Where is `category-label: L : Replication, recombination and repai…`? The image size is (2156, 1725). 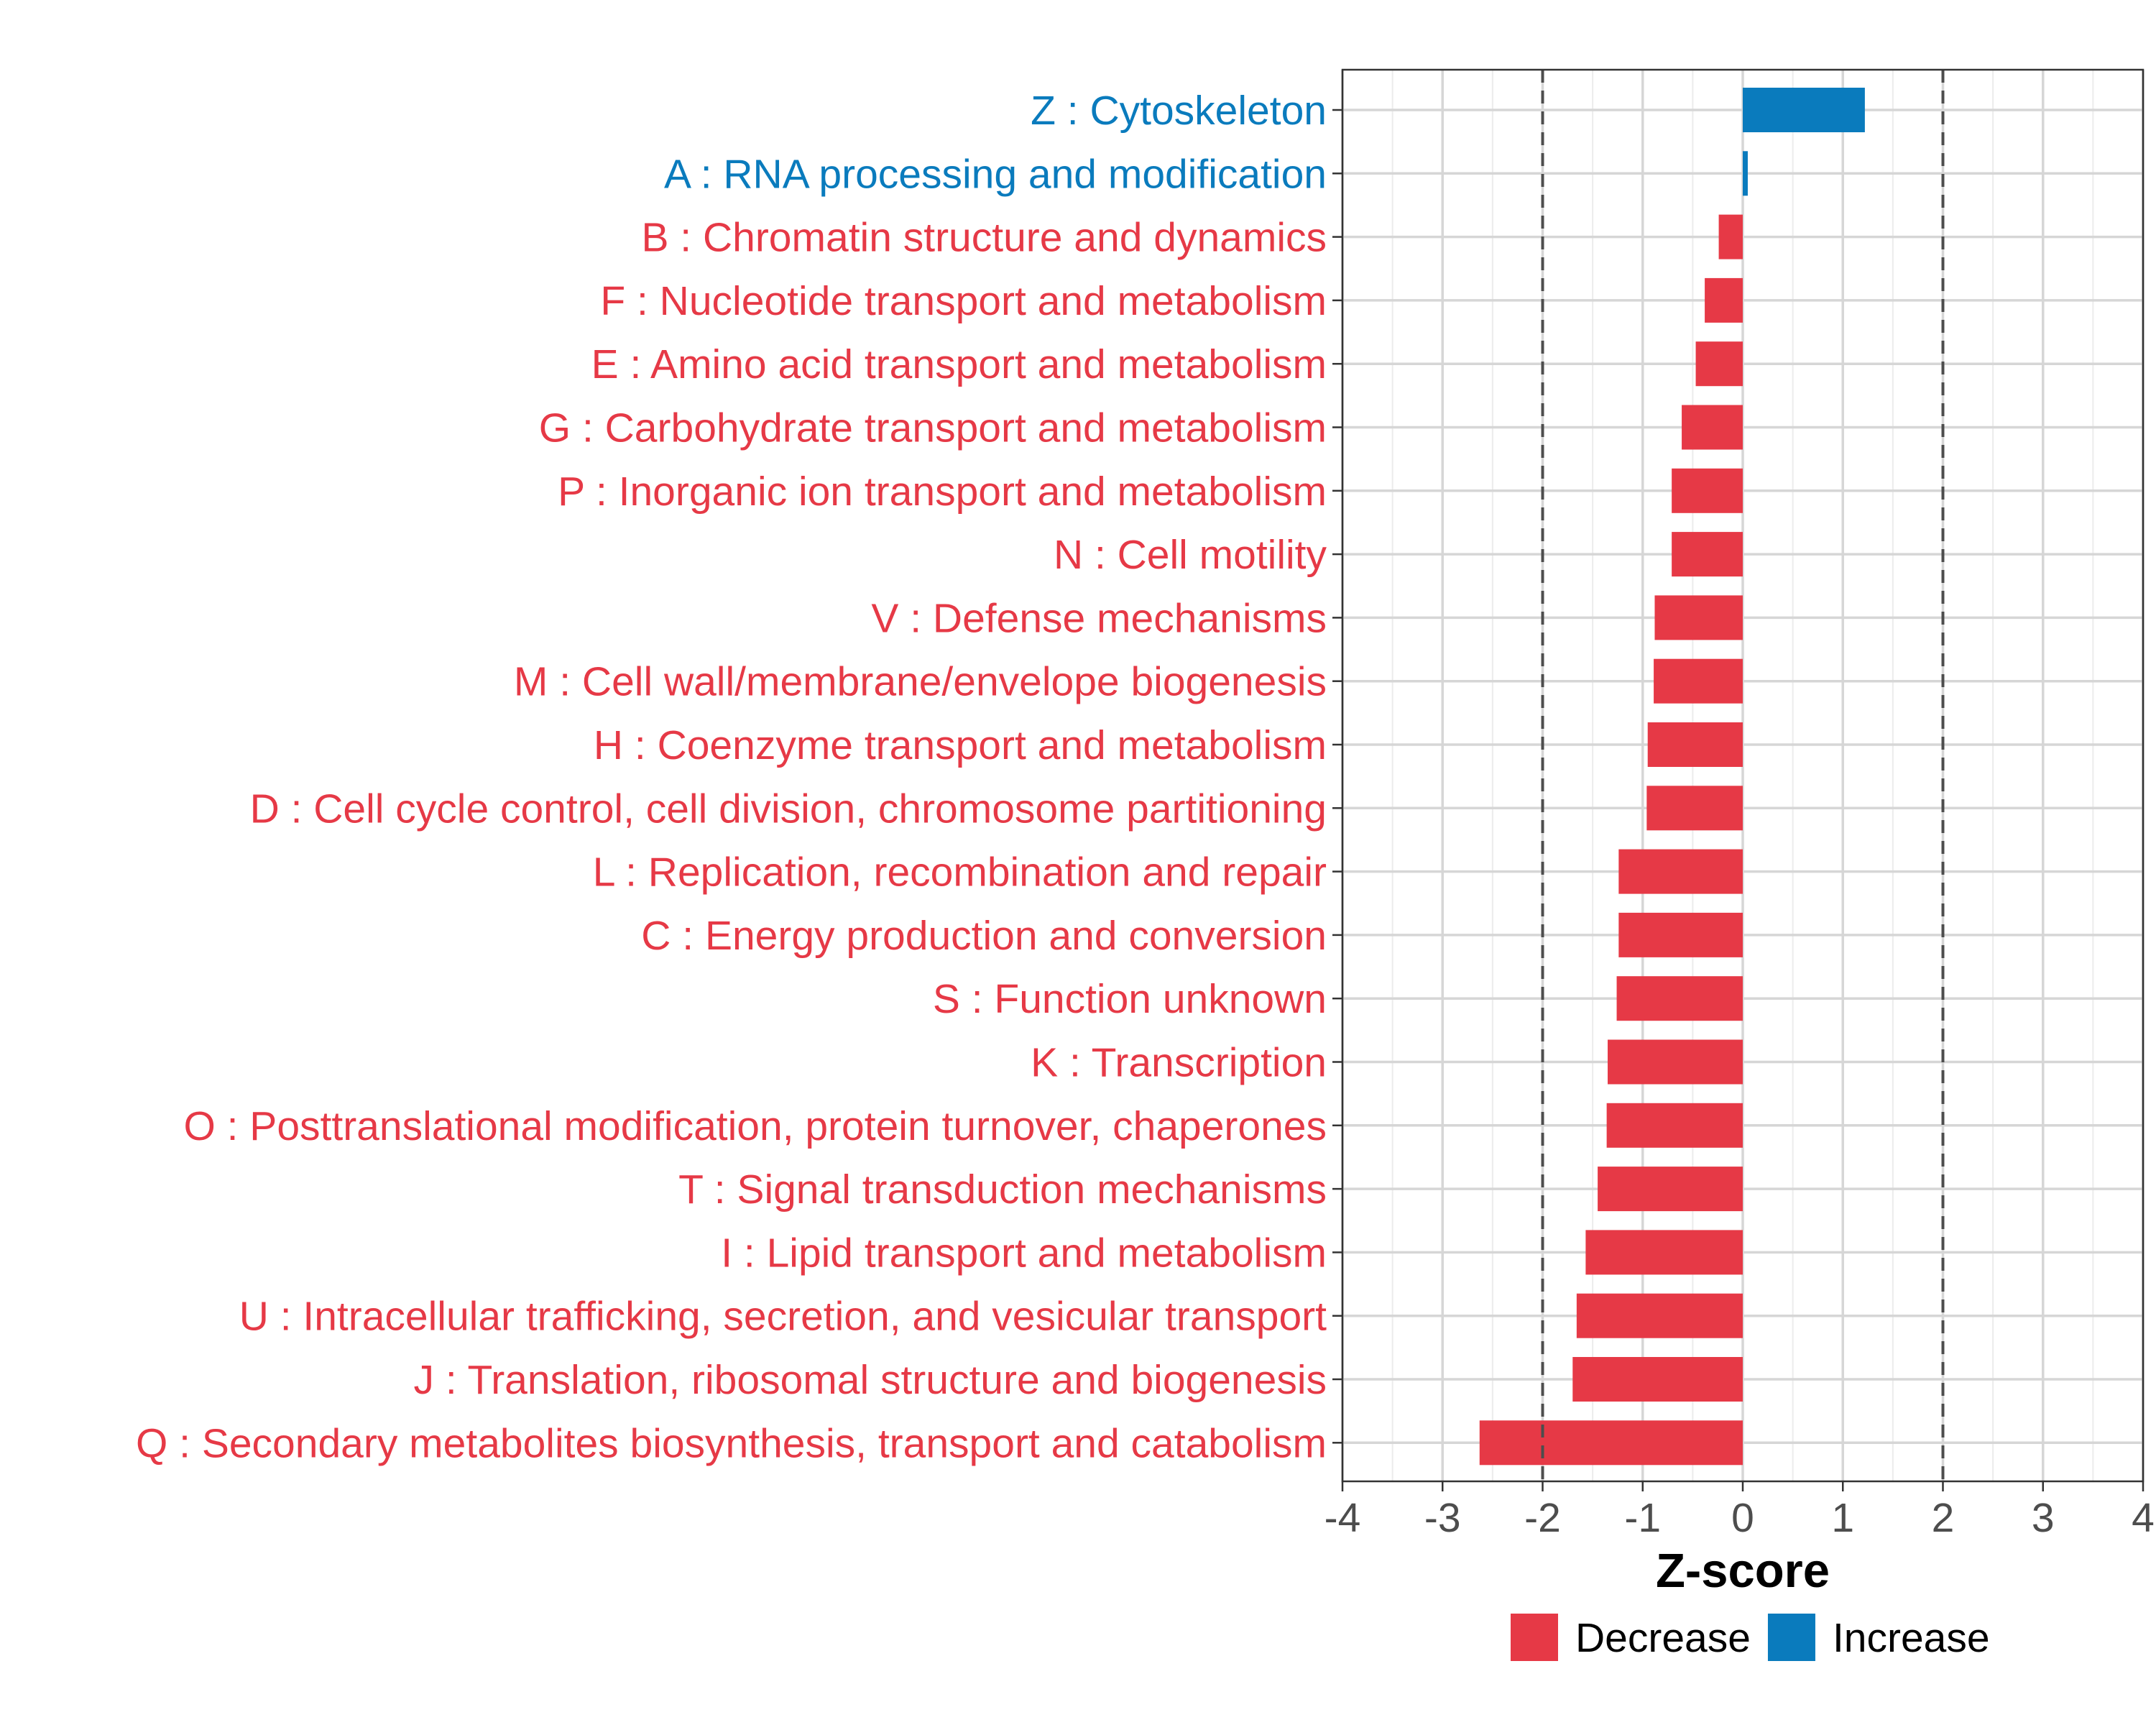 category-label: L : Replication, recombination and repai… is located at coordinates (960, 873).